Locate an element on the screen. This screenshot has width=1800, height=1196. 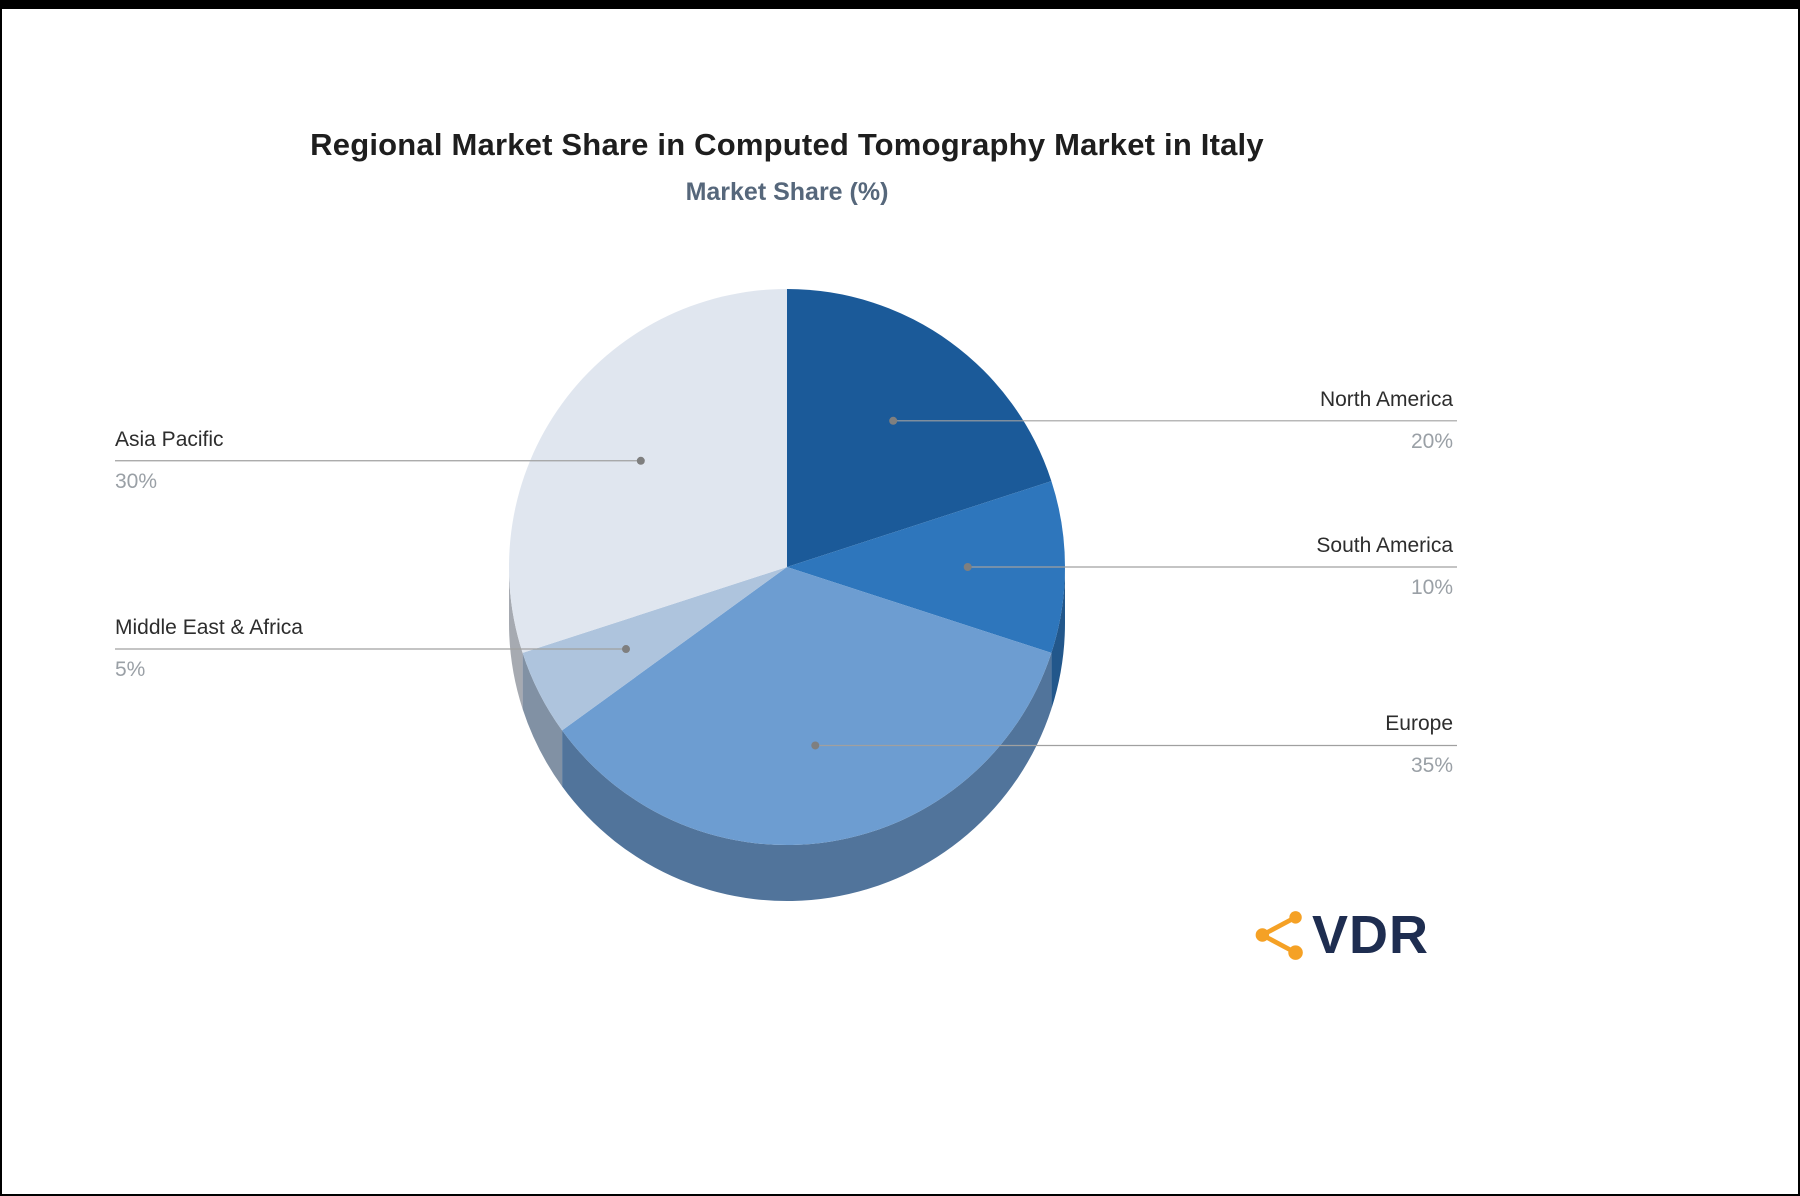
slice-label-name: North America is located at coordinates (1386, 399).